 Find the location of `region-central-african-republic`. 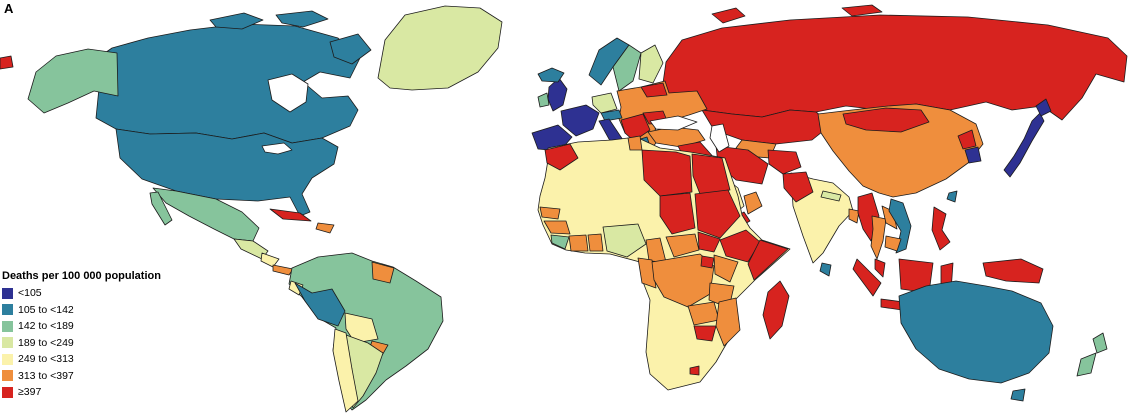

region-central-african-republic is located at coordinates (682, 245).